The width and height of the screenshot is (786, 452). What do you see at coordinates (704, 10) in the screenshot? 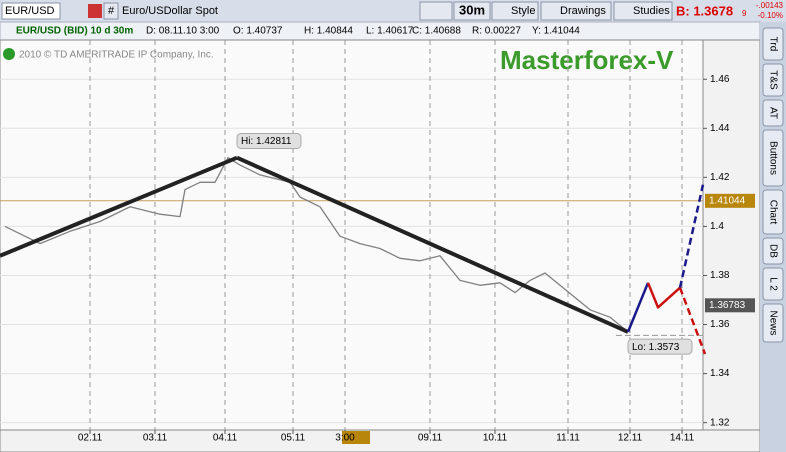
I see `bid: B: 1.3678` at bounding box center [704, 10].